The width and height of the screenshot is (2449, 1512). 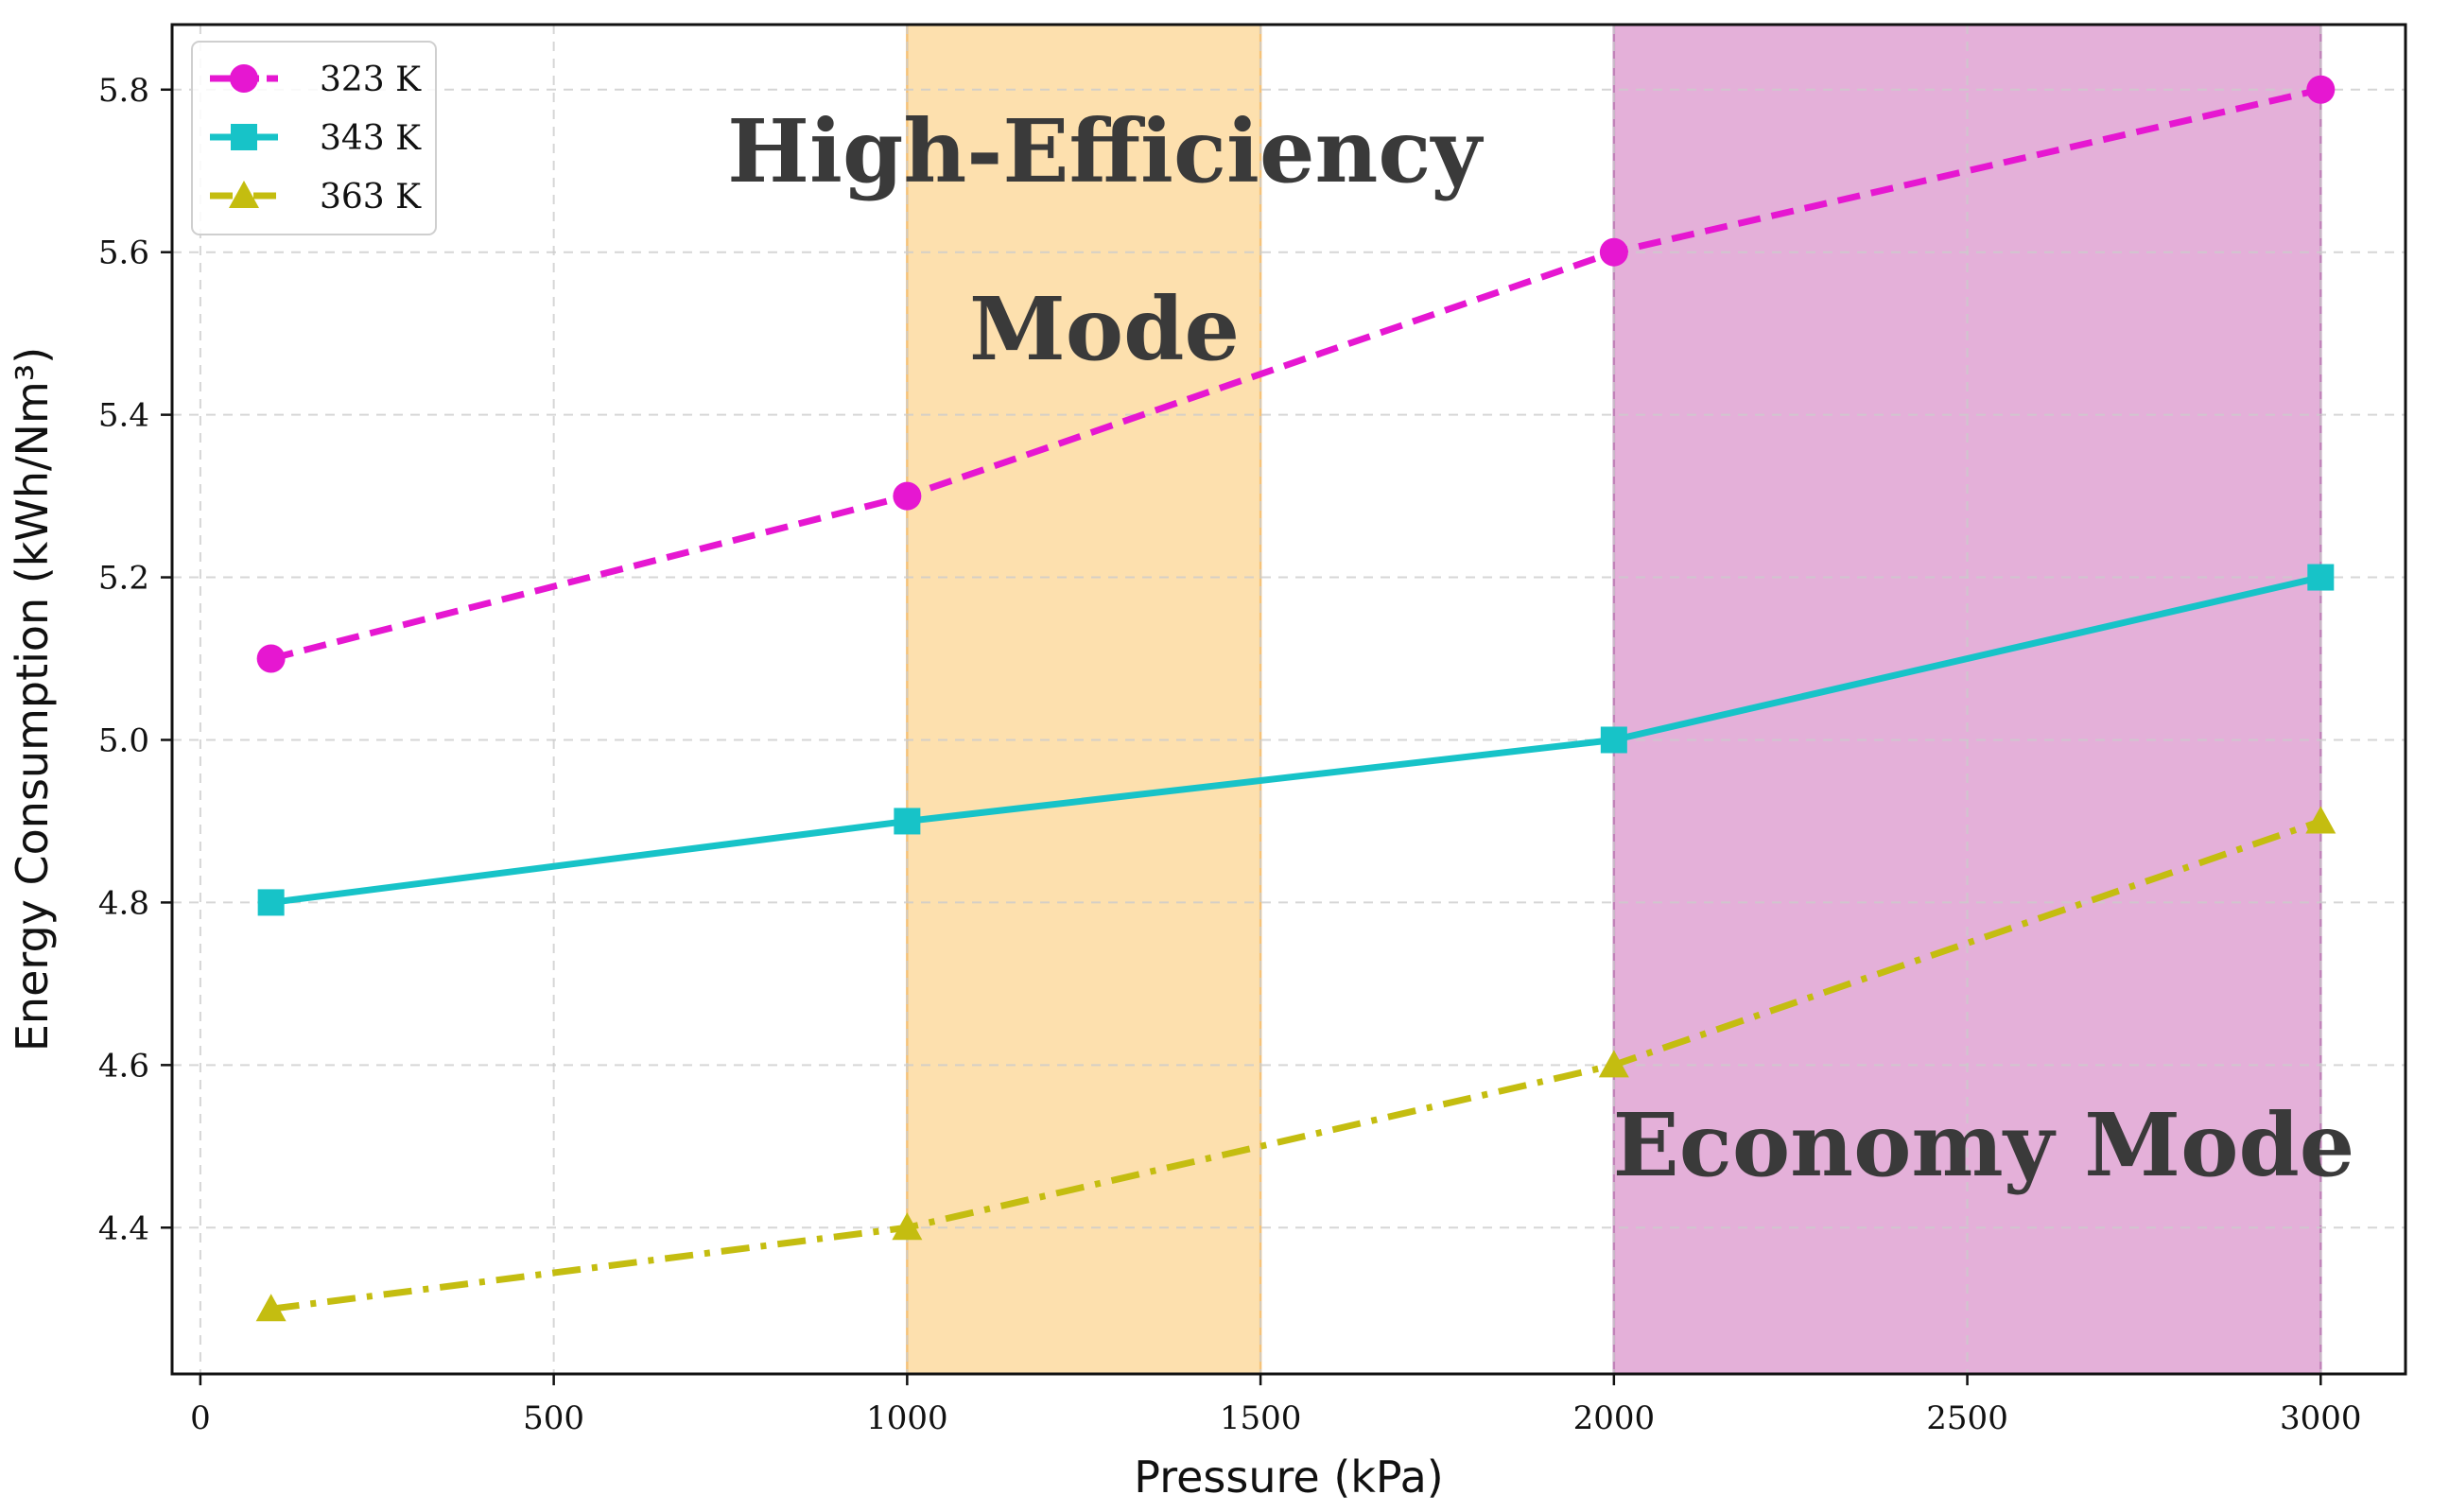 I want to click on x-tick-label: 500, so click(x=554, y=1418).